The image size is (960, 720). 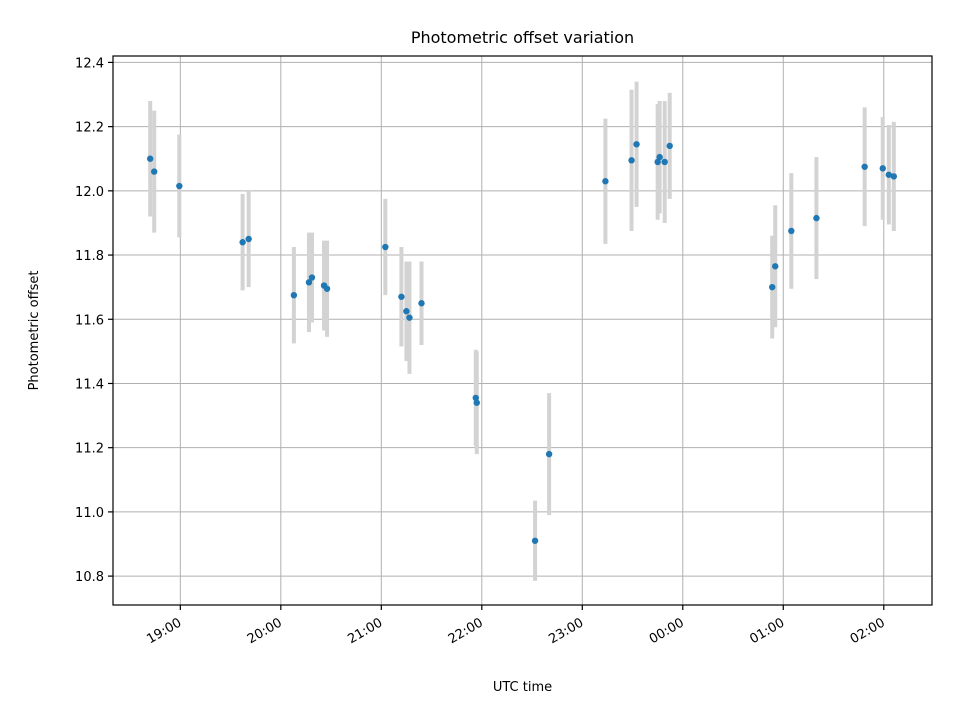 What do you see at coordinates (89, 320) in the screenshot?
I see `y-tick-label: 11.6` at bounding box center [89, 320].